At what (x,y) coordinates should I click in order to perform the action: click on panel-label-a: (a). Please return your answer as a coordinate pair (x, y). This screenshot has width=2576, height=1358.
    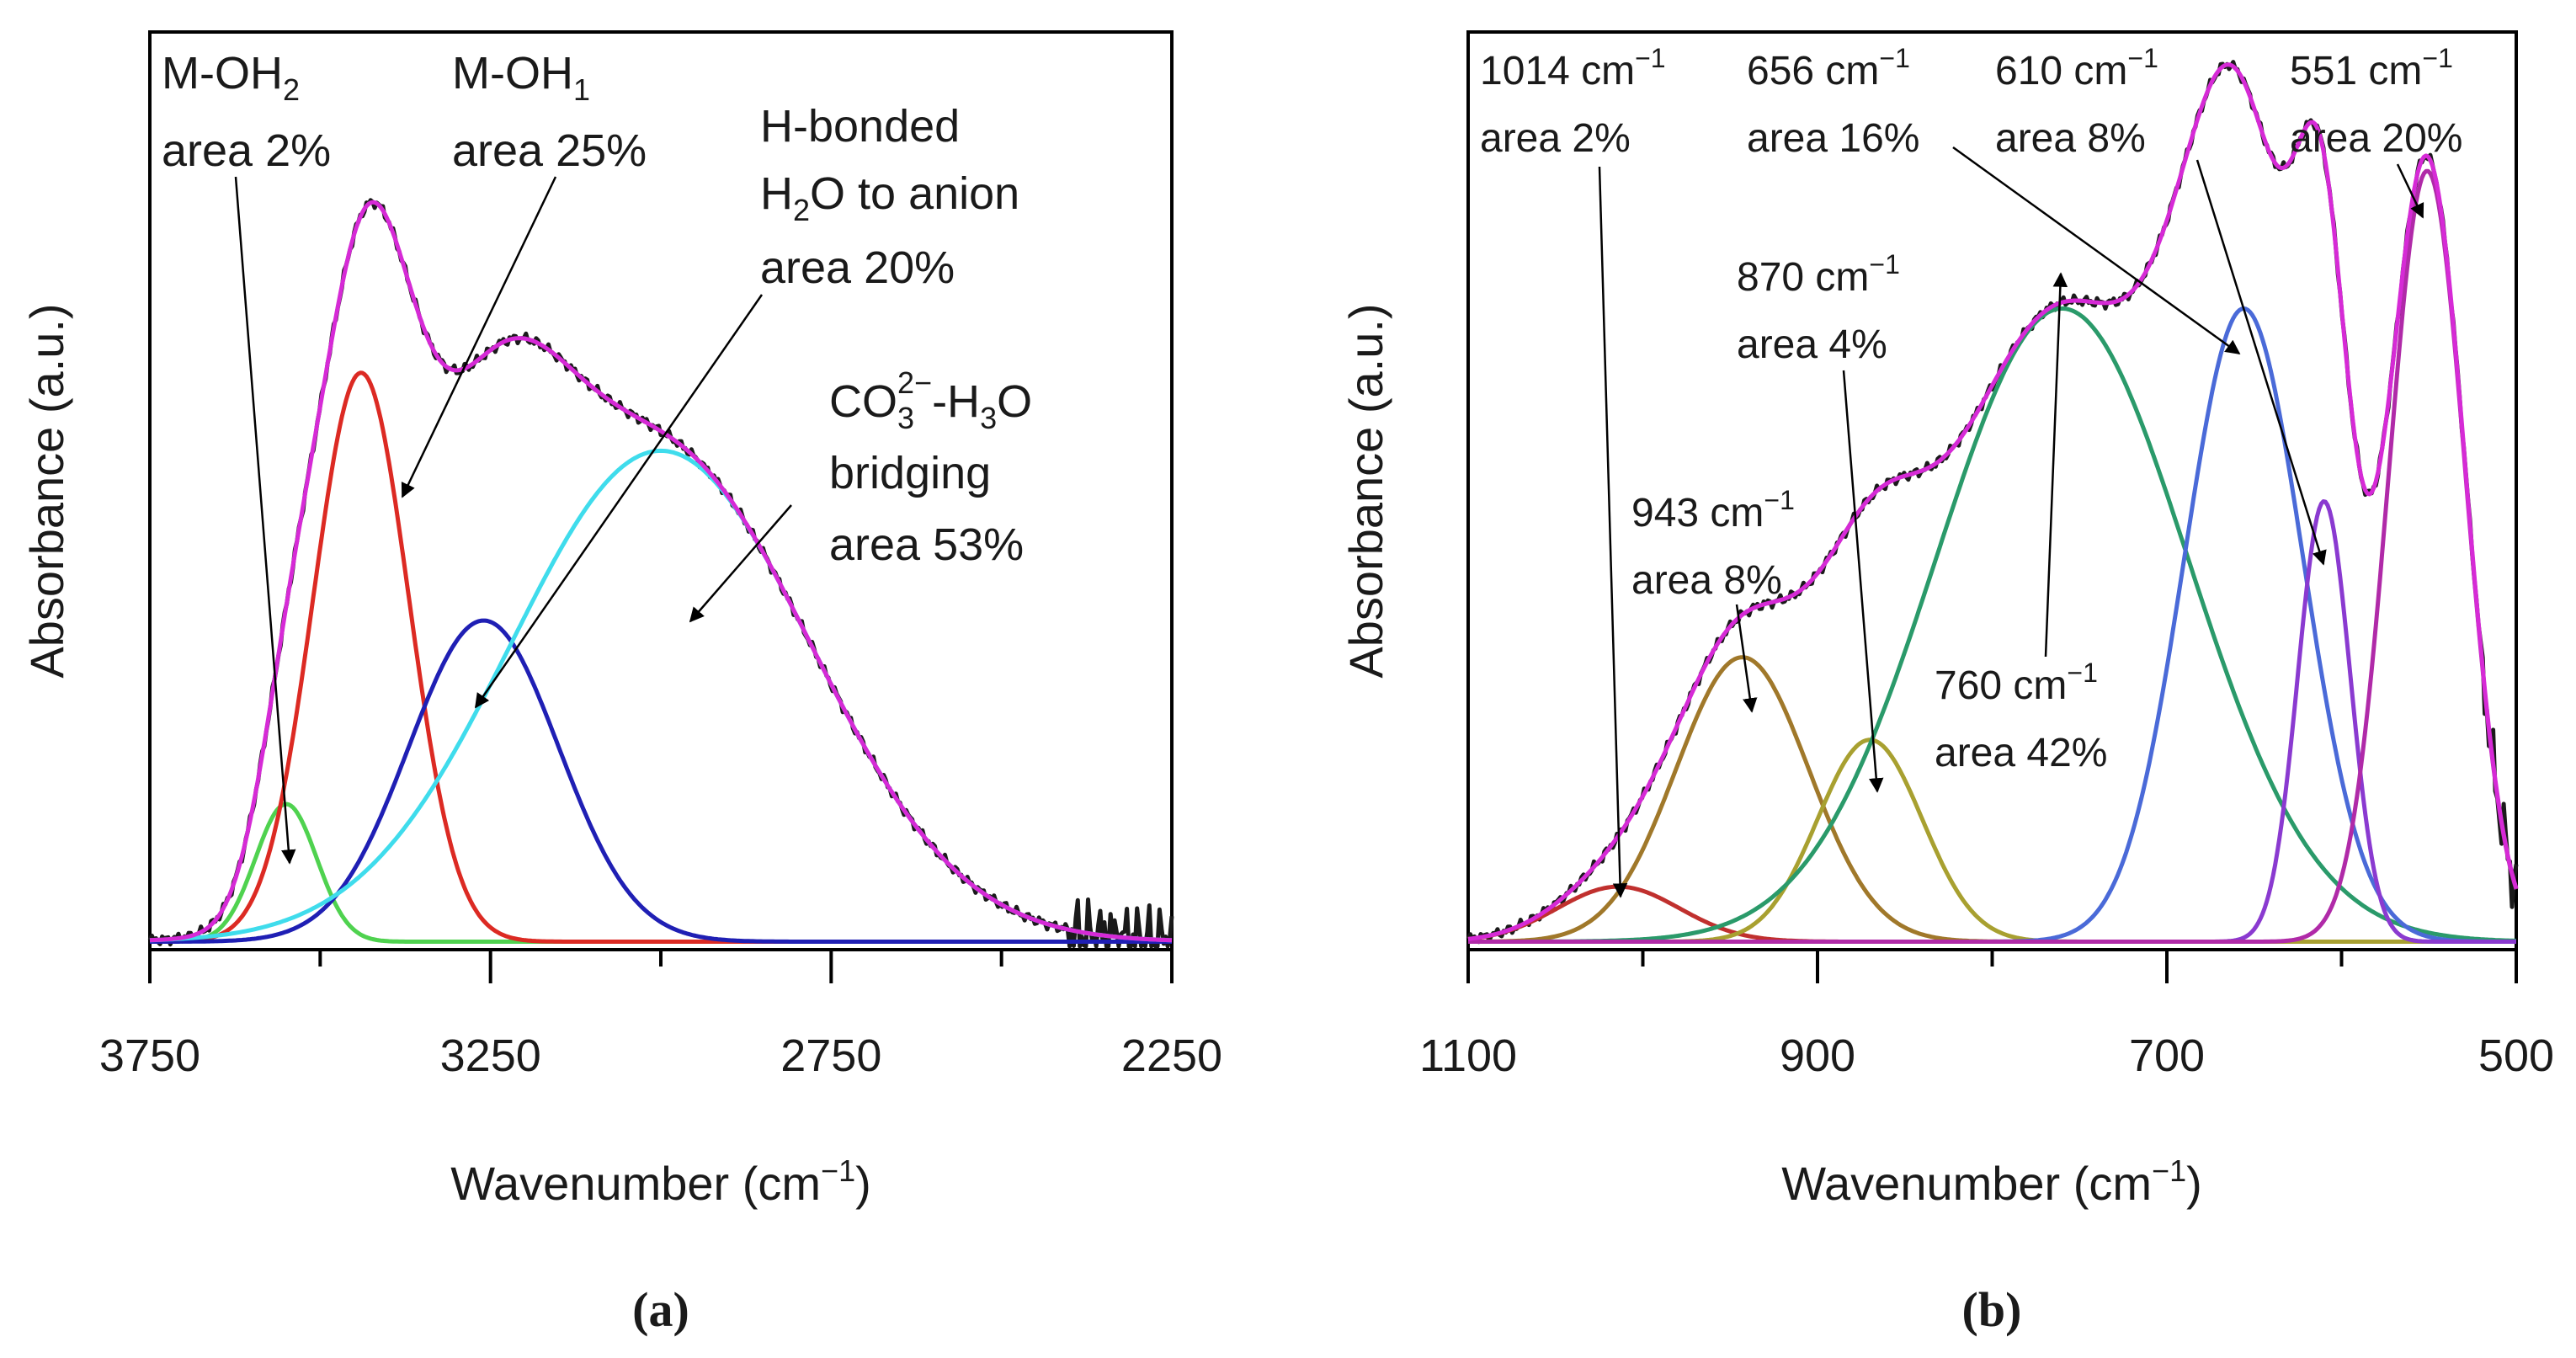
    Looking at the image, I should click on (660, 1309).